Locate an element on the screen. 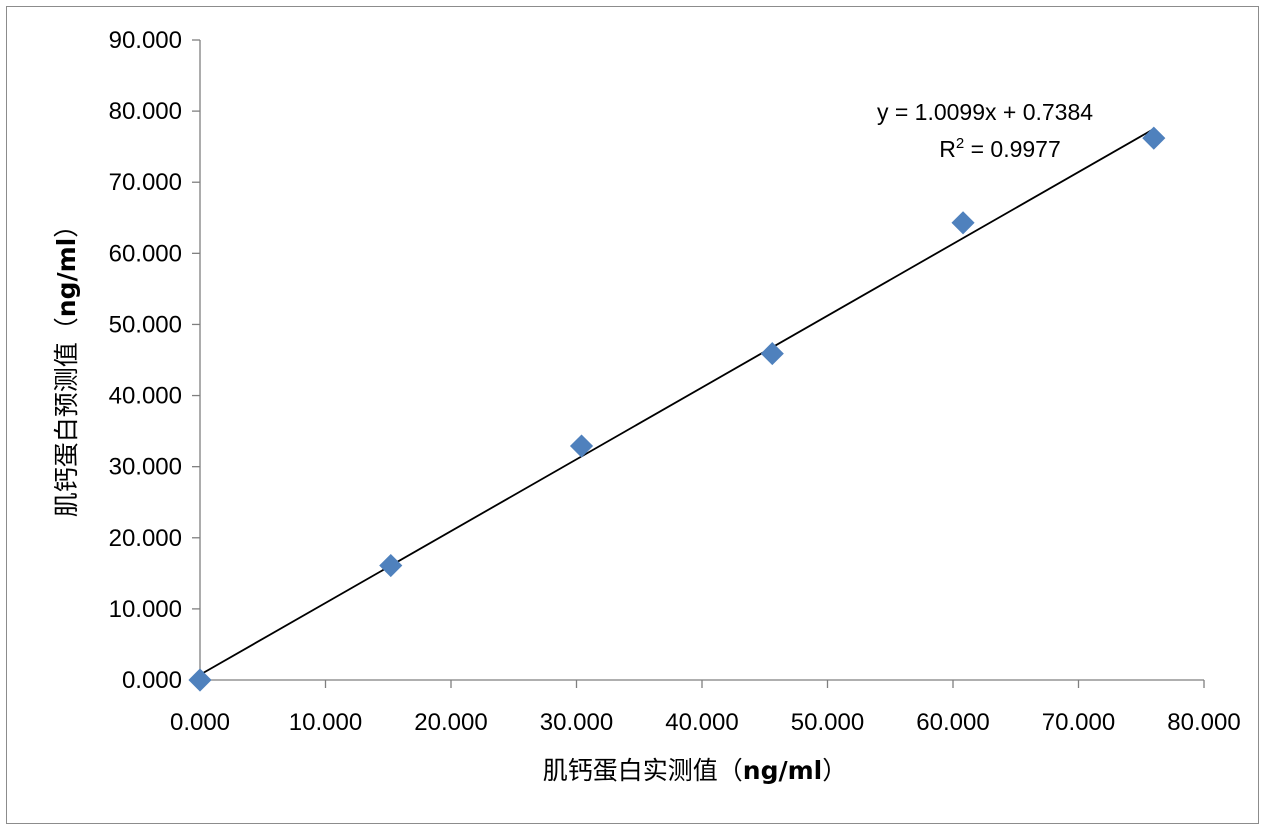 The height and width of the screenshot is (831, 1267). y-tick-label: 80.000 is located at coordinates (145, 111).